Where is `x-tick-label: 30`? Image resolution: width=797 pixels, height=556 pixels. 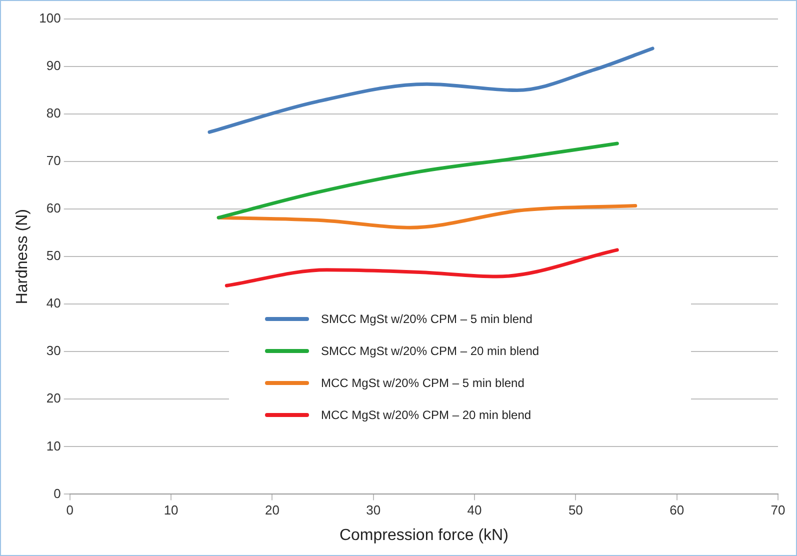 x-tick-label: 30 is located at coordinates (373, 510).